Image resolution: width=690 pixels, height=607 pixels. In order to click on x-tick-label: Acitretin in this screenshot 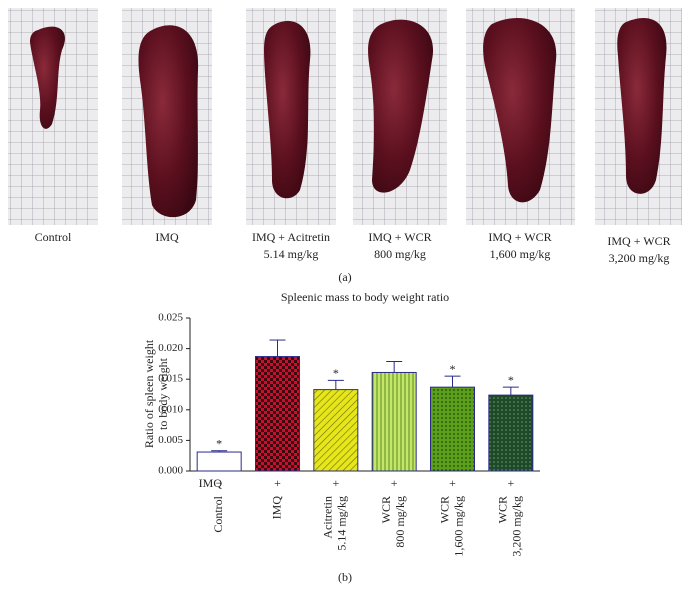, I will do `click(328, 517)`.